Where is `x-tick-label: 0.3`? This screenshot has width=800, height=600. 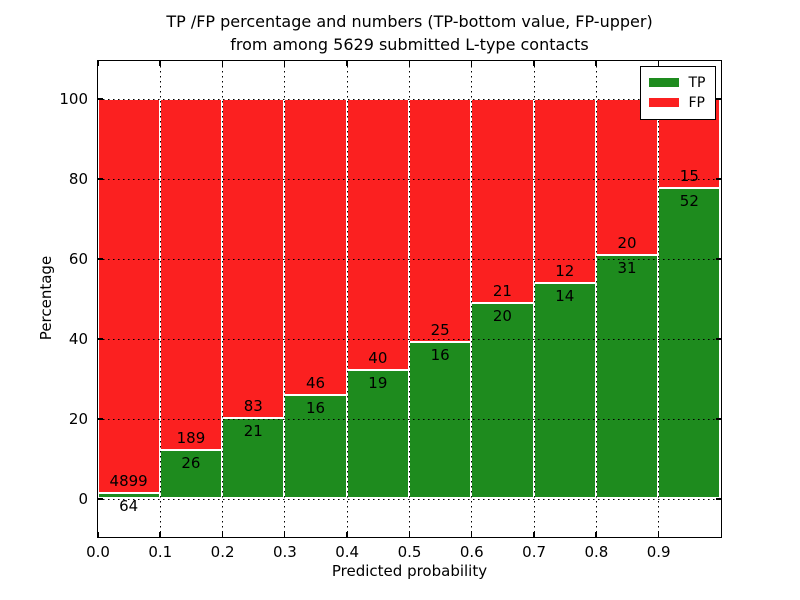
x-tick-label: 0.3 is located at coordinates (284, 552).